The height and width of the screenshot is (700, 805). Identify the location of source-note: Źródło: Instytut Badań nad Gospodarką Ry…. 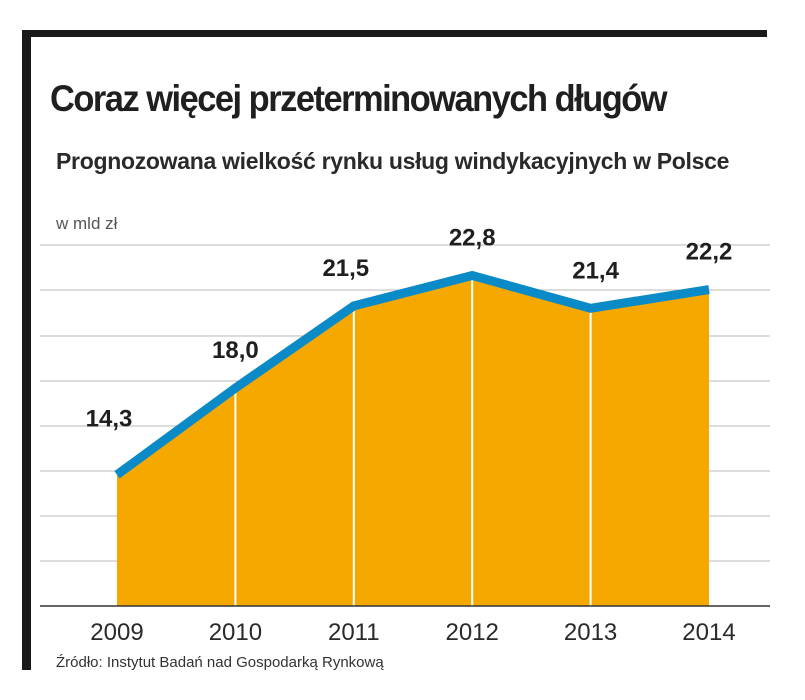
(220, 662).